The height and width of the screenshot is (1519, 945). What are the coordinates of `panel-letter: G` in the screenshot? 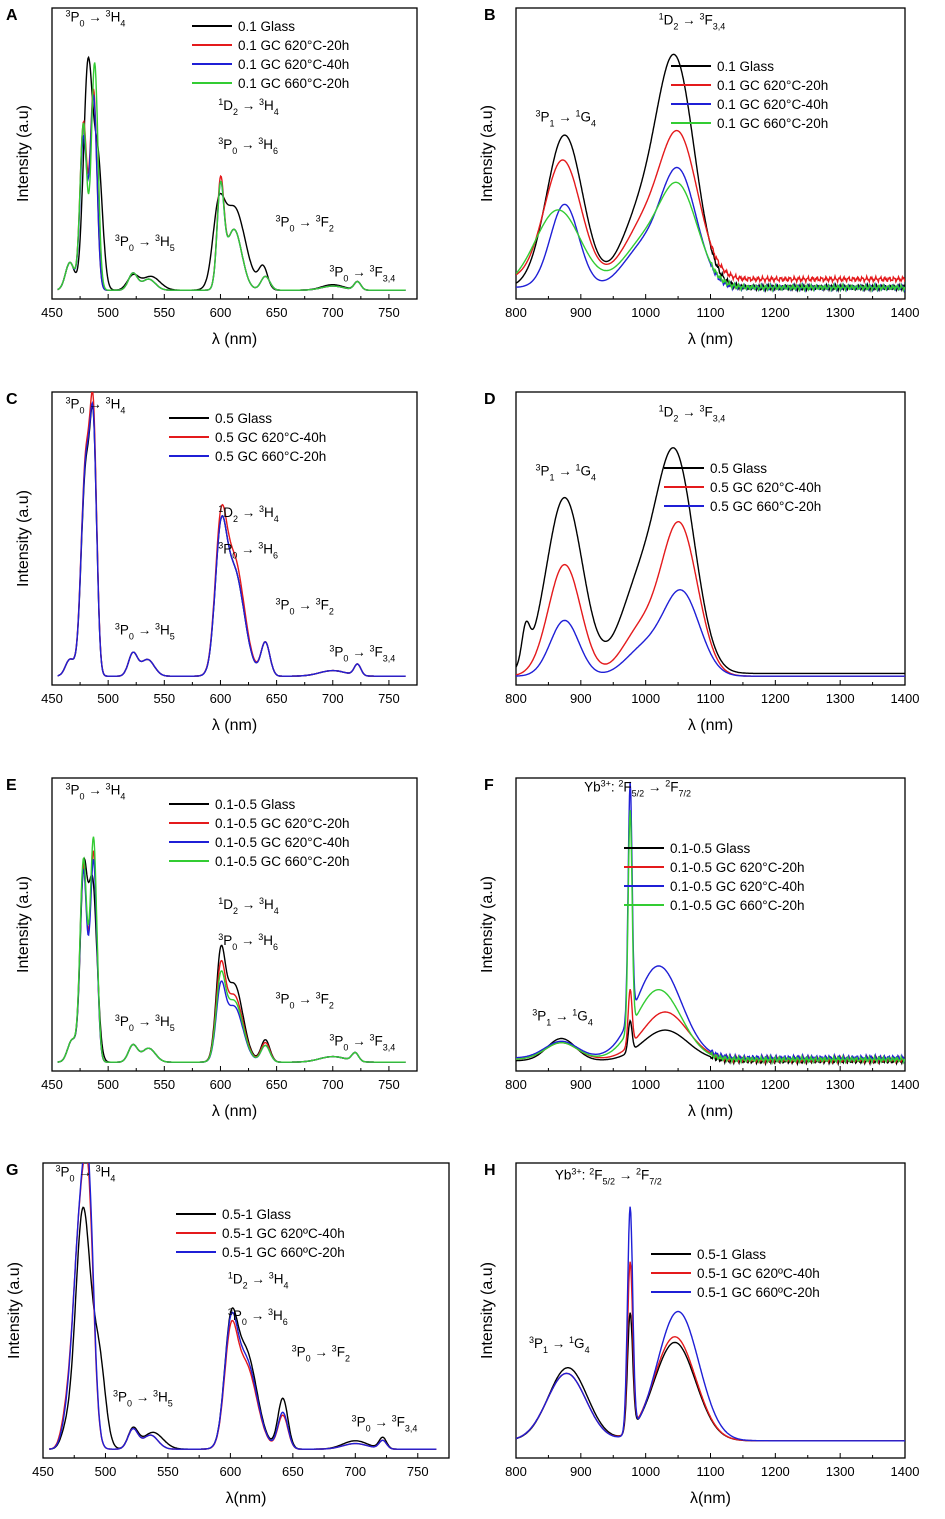 It's located at (12, 1170).